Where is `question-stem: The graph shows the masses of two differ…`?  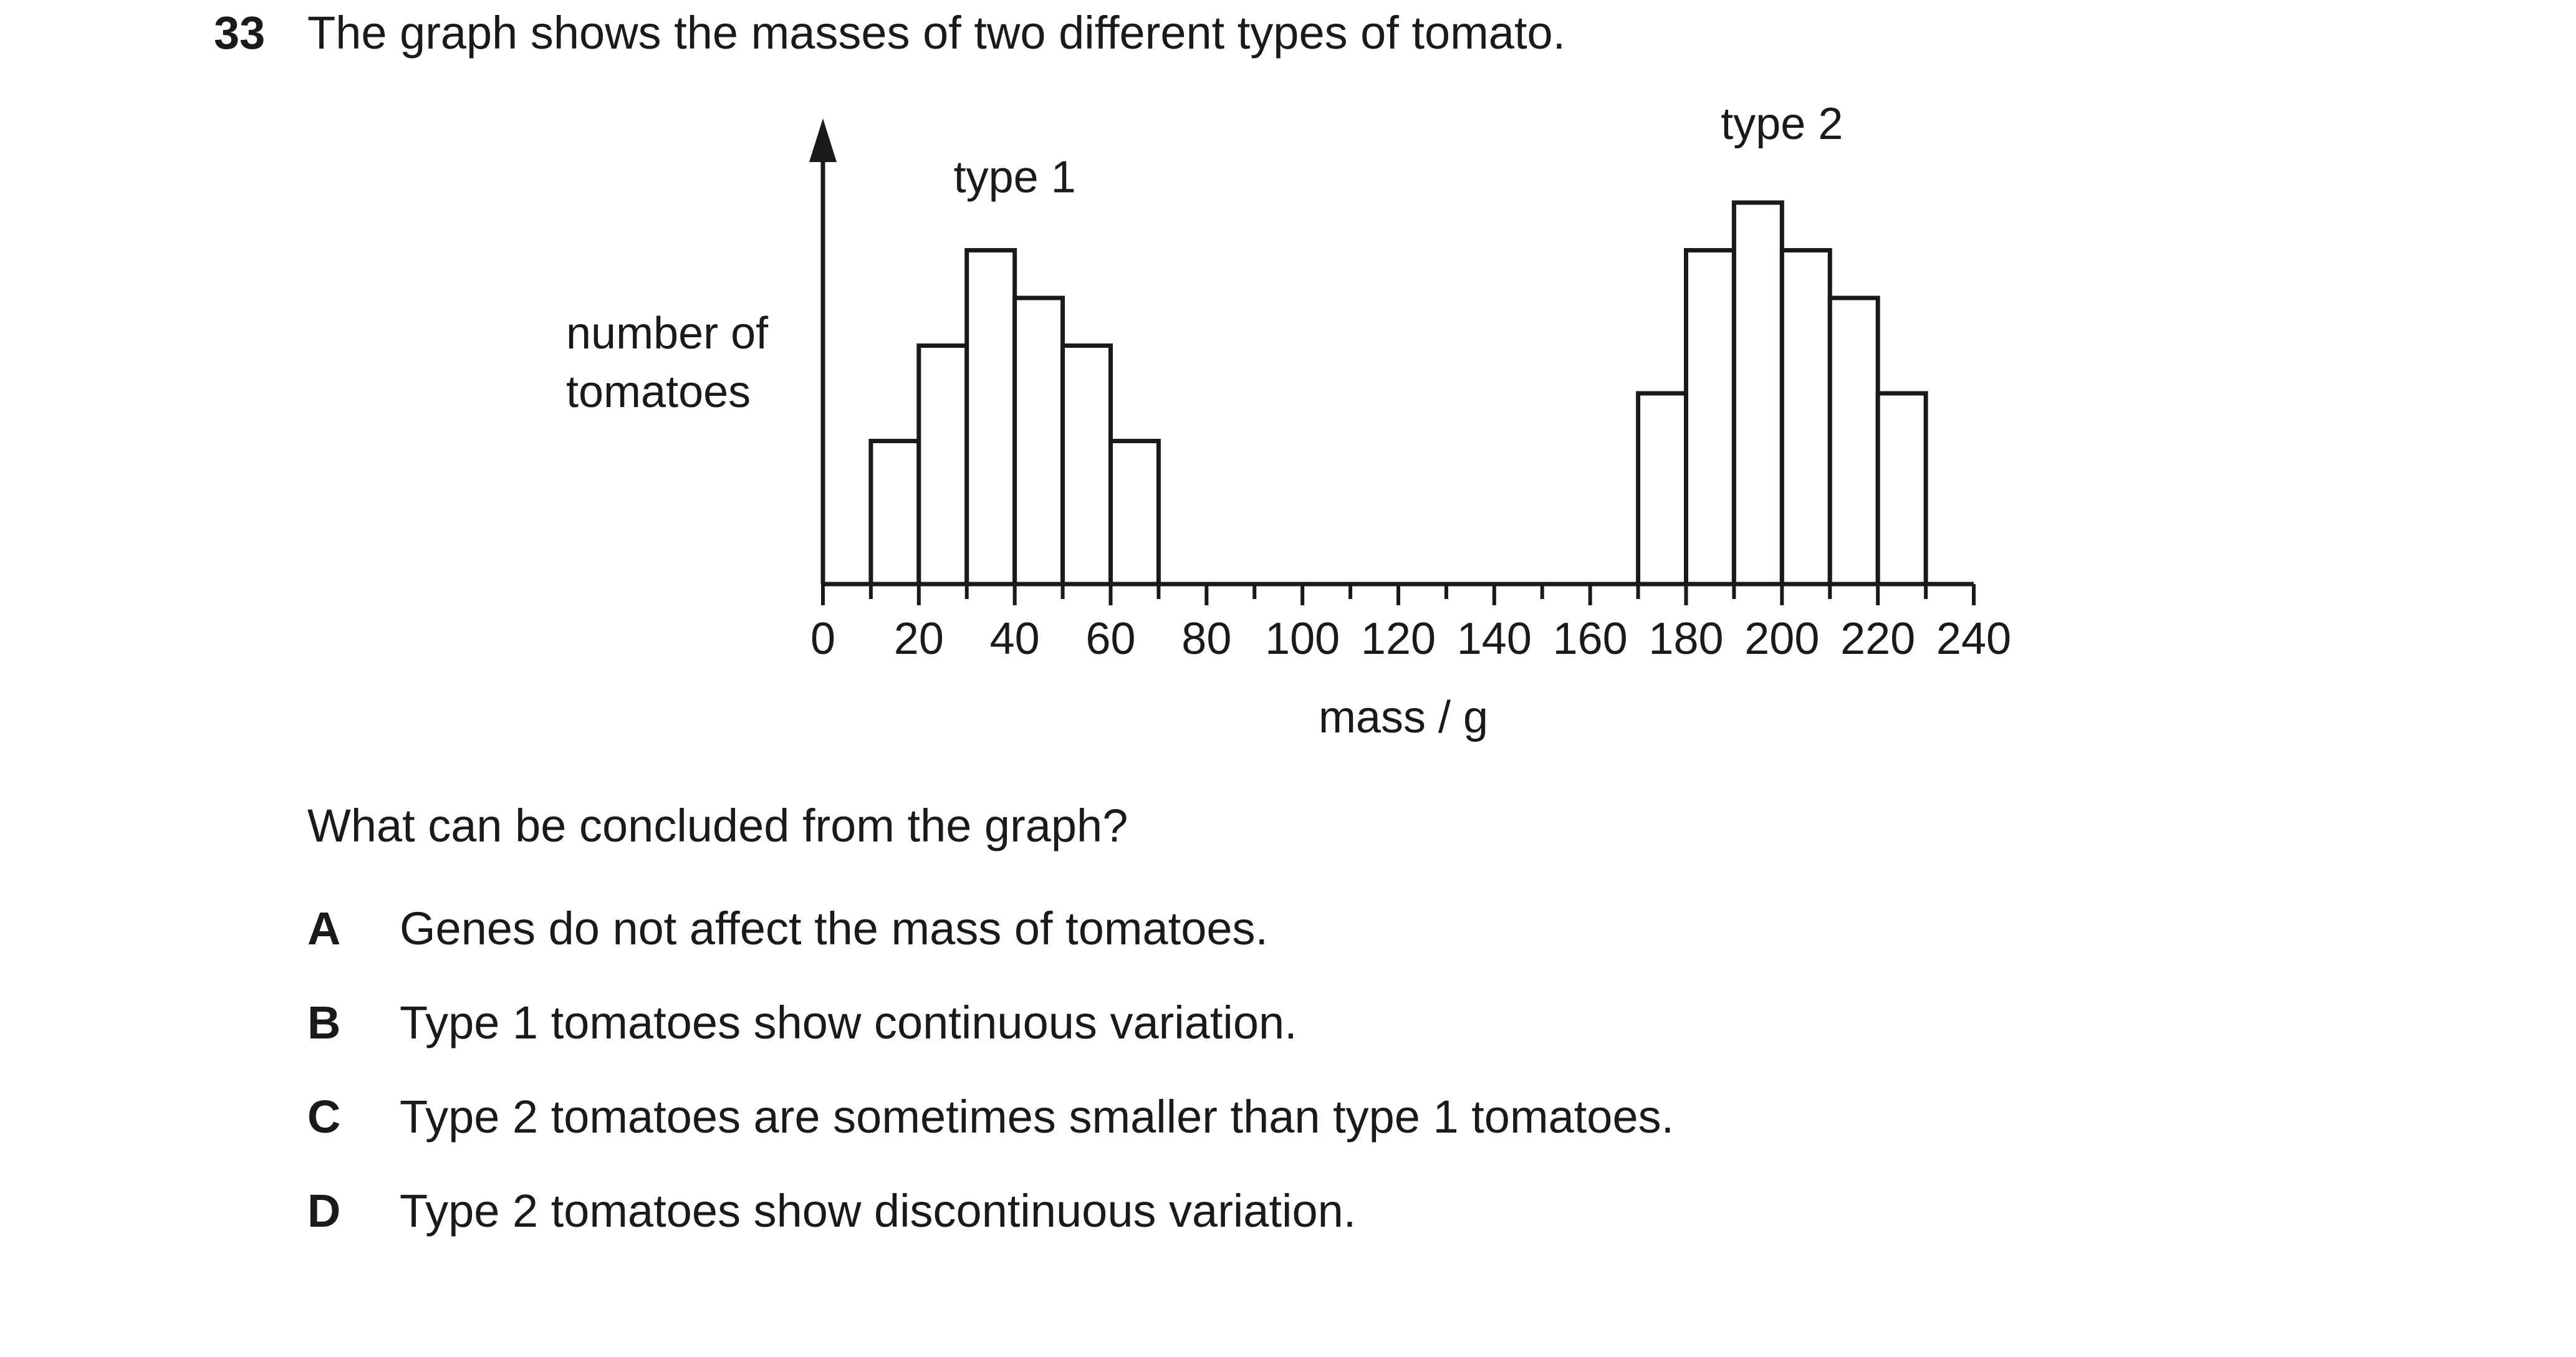 question-stem: The graph shows the masses of two differ… is located at coordinates (936, 33).